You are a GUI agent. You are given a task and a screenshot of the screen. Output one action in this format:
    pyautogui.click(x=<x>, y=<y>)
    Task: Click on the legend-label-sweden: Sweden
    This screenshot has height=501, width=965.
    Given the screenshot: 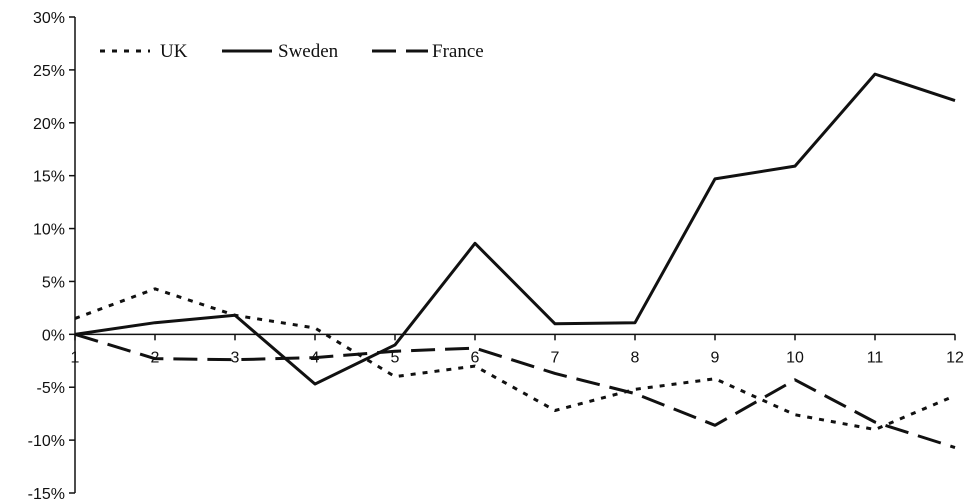 What is the action you would take?
    pyautogui.click(x=308, y=51)
    